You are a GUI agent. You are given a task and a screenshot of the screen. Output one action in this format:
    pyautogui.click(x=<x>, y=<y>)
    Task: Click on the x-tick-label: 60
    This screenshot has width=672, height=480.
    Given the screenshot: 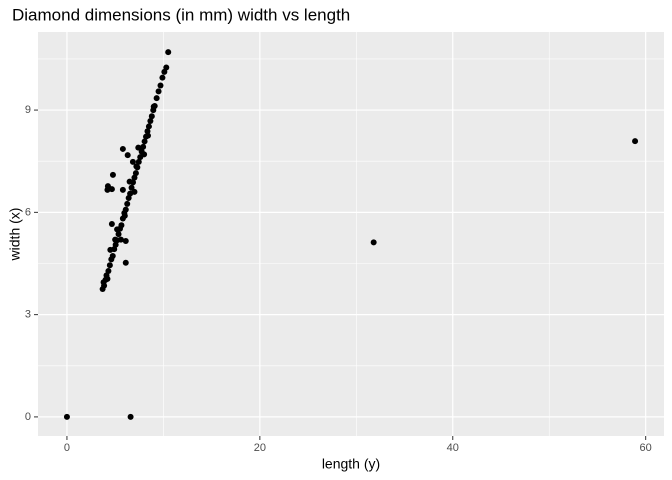 What is the action you would take?
    pyautogui.click(x=646, y=448)
    